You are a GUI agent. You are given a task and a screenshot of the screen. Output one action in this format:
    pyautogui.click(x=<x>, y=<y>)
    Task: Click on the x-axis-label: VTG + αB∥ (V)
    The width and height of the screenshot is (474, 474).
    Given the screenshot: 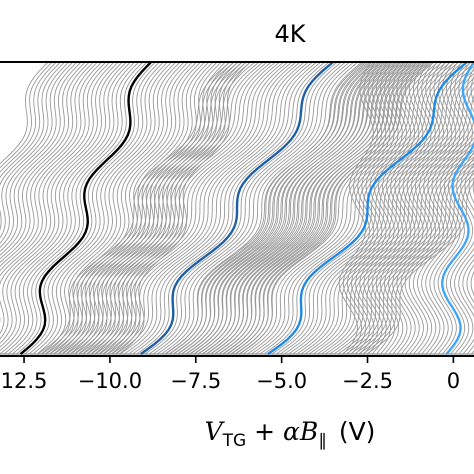 What is the action you would take?
    pyautogui.click(x=290, y=434)
    